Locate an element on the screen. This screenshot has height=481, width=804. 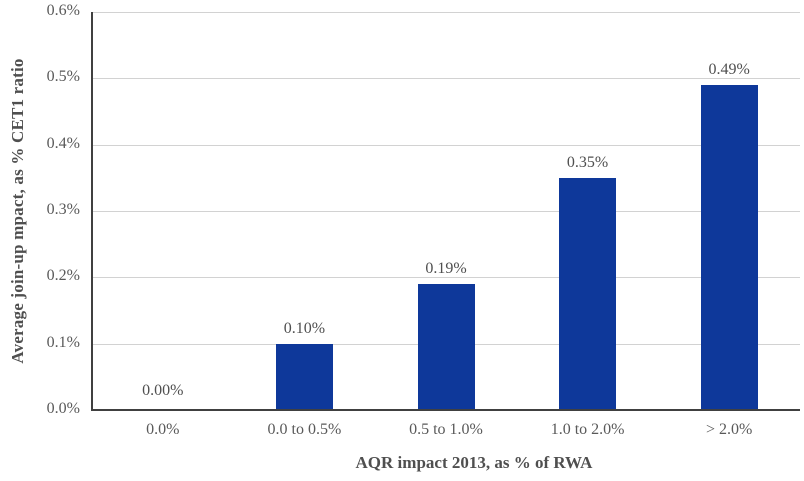
y-tick-label: 0.3% is located at coordinates (63, 209).